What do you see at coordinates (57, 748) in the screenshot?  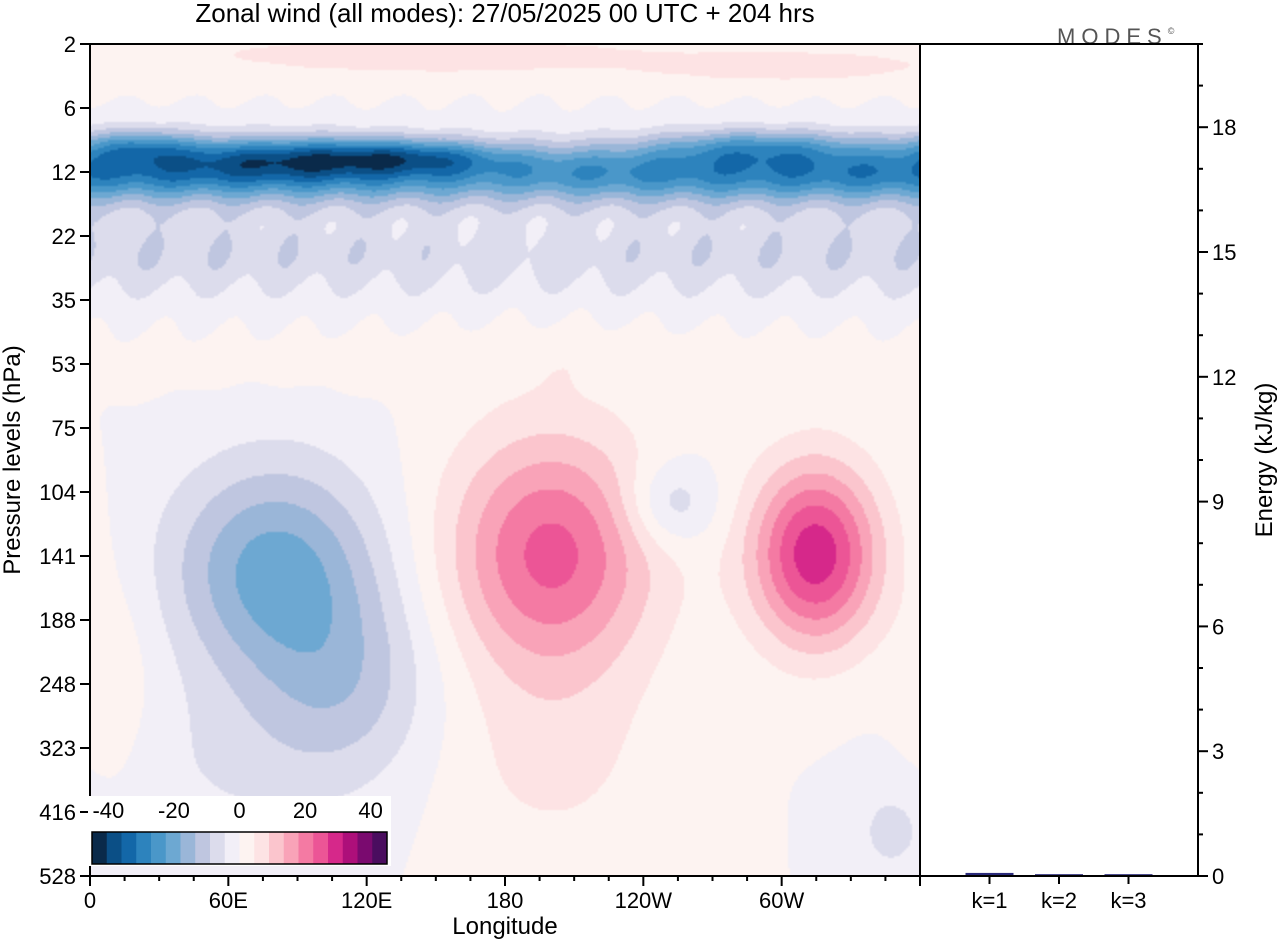 I see `y-tick-label: 323` at bounding box center [57, 748].